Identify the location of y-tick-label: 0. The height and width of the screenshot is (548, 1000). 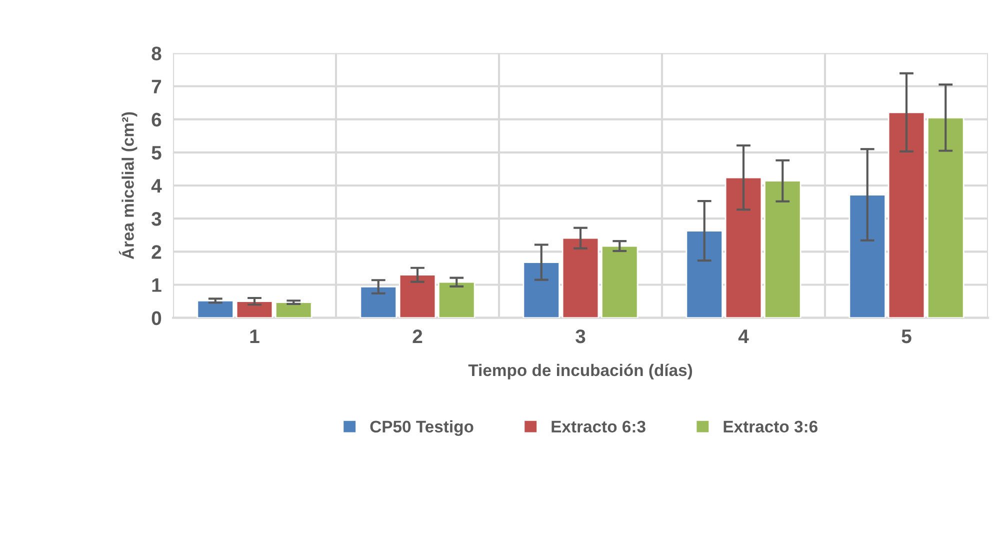
(157, 318).